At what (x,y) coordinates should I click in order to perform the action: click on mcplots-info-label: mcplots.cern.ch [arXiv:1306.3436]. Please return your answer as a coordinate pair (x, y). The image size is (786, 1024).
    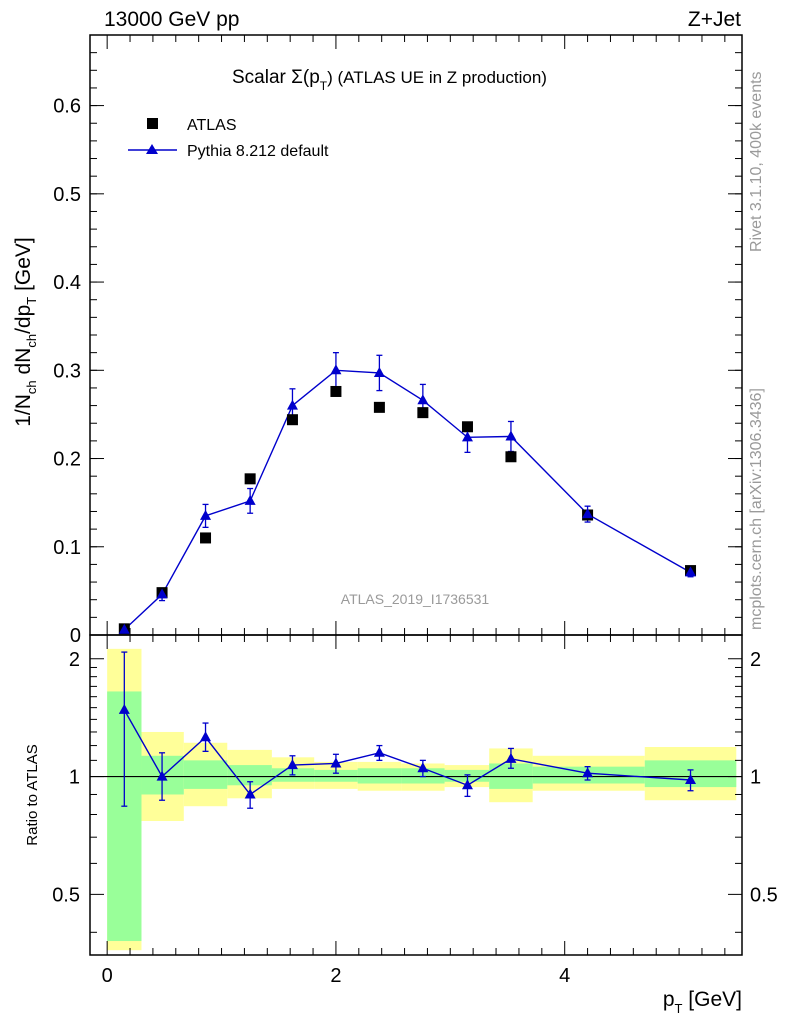
    Looking at the image, I should click on (756, 509).